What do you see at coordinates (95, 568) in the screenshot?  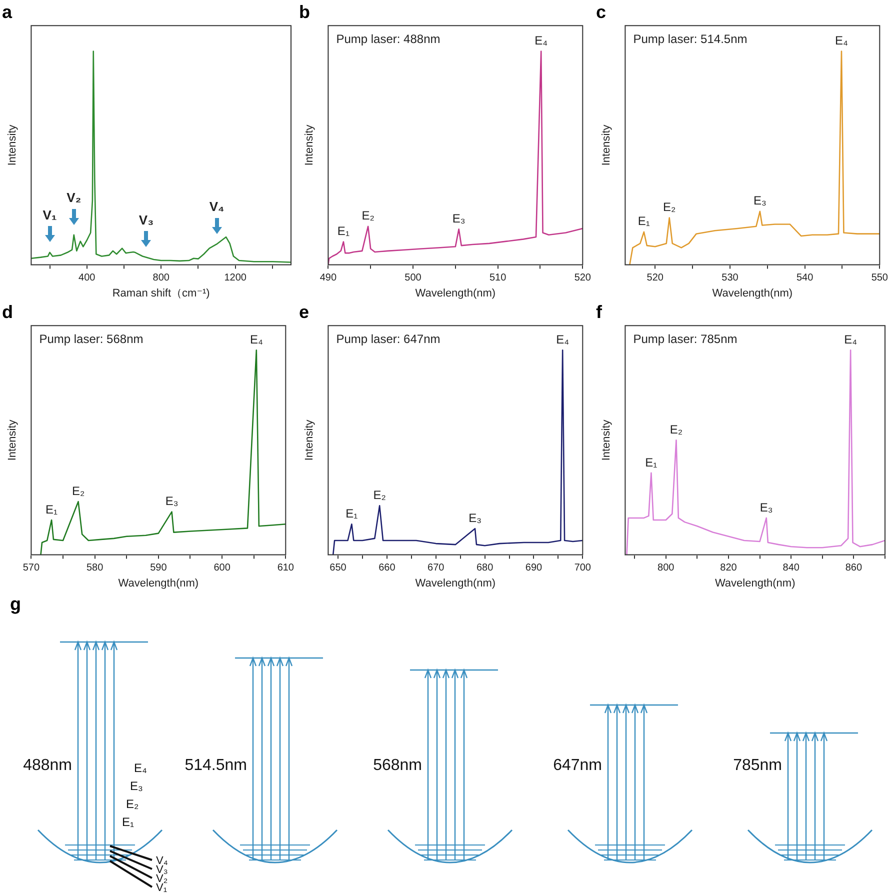 I see `x-tick-label: 580` at bounding box center [95, 568].